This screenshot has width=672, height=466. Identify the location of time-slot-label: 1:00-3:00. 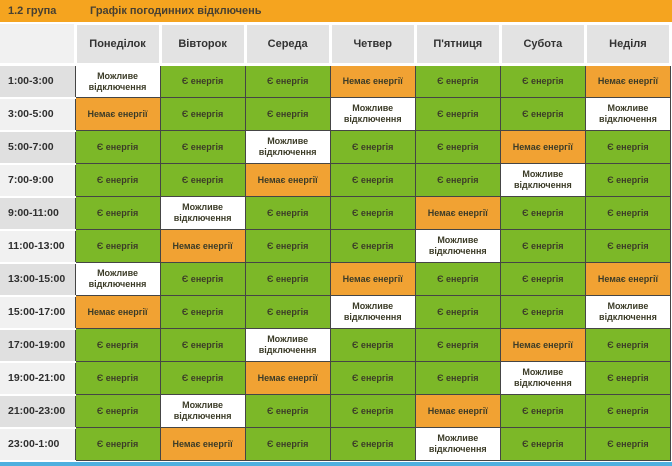
(38, 81).